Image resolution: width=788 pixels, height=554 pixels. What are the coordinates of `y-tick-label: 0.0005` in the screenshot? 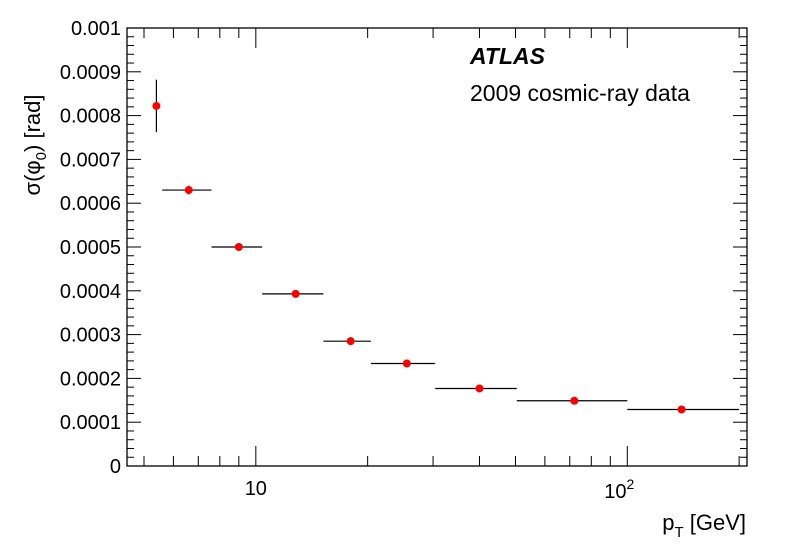 It's located at (90, 248).